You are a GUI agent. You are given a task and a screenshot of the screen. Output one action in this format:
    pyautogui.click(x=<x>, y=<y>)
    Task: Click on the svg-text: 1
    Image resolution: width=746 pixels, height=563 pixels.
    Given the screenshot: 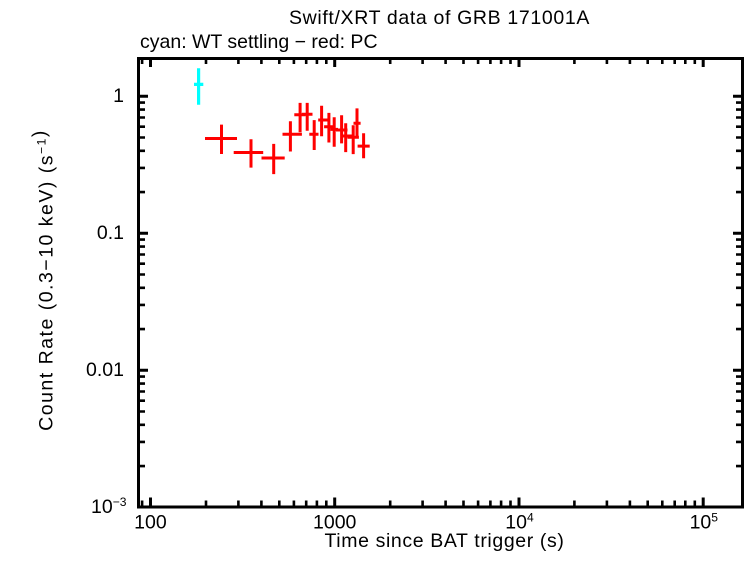 What is the action you would take?
    pyautogui.click(x=118, y=96)
    